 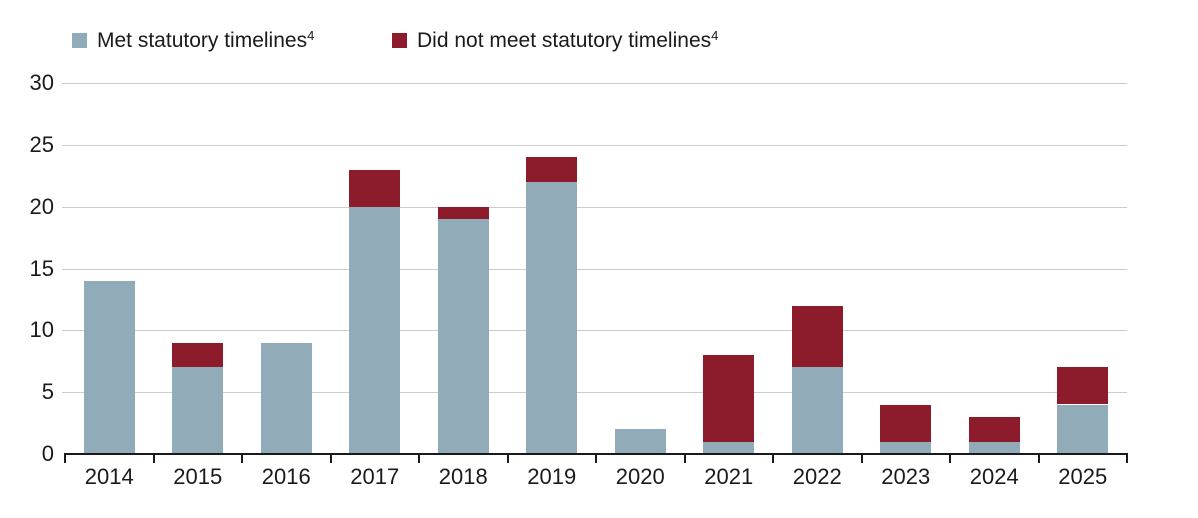 I want to click on bar-segment-not-met-2019, so click(x=552, y=169).